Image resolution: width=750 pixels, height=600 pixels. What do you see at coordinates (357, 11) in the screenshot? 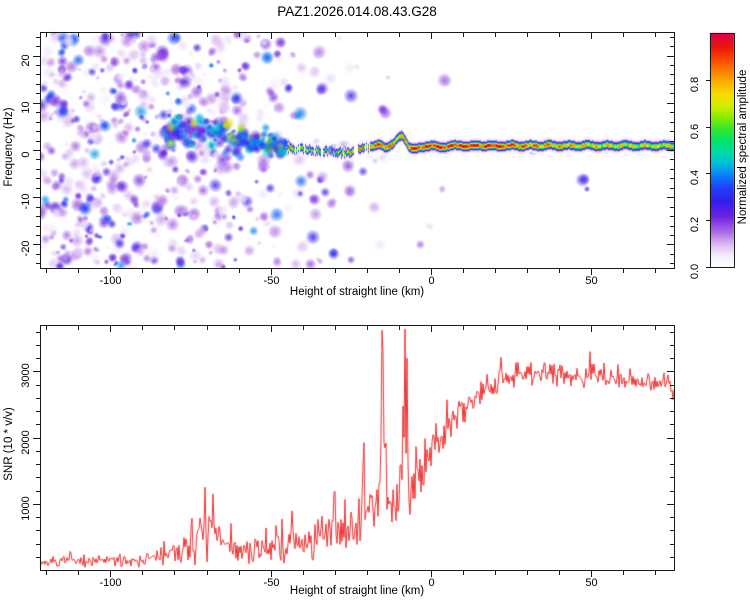
I see `page-title: PAZ1.2026.014.08.43.G28` at bounding box center [357, 11].